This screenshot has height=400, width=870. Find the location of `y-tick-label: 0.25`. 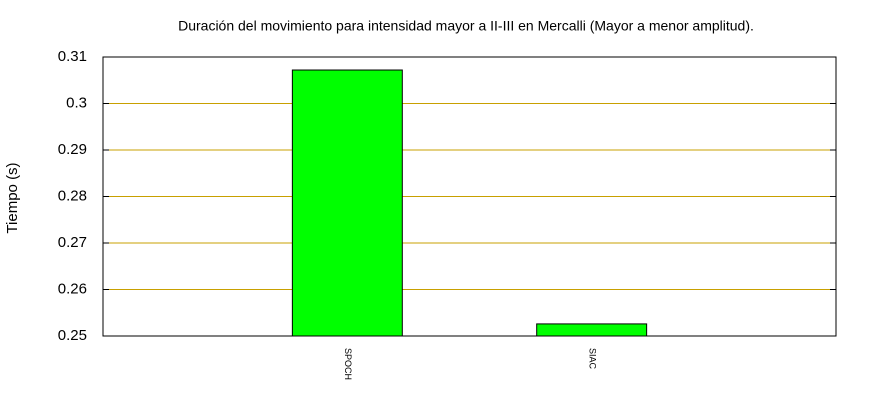

y-tick-label: 0.25 is located at coordinates (72, 335).